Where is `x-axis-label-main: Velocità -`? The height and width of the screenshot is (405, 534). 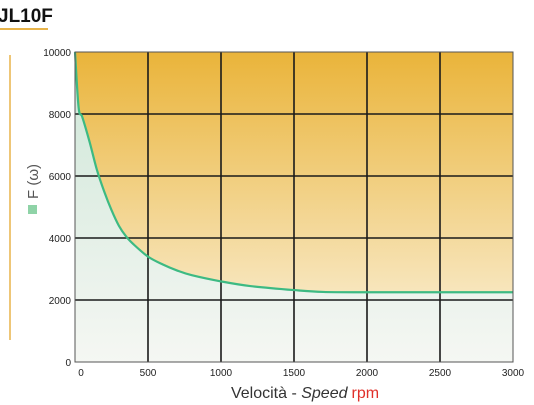
x-axis-label-main: Velocità - is located at coordinates (266, 393).